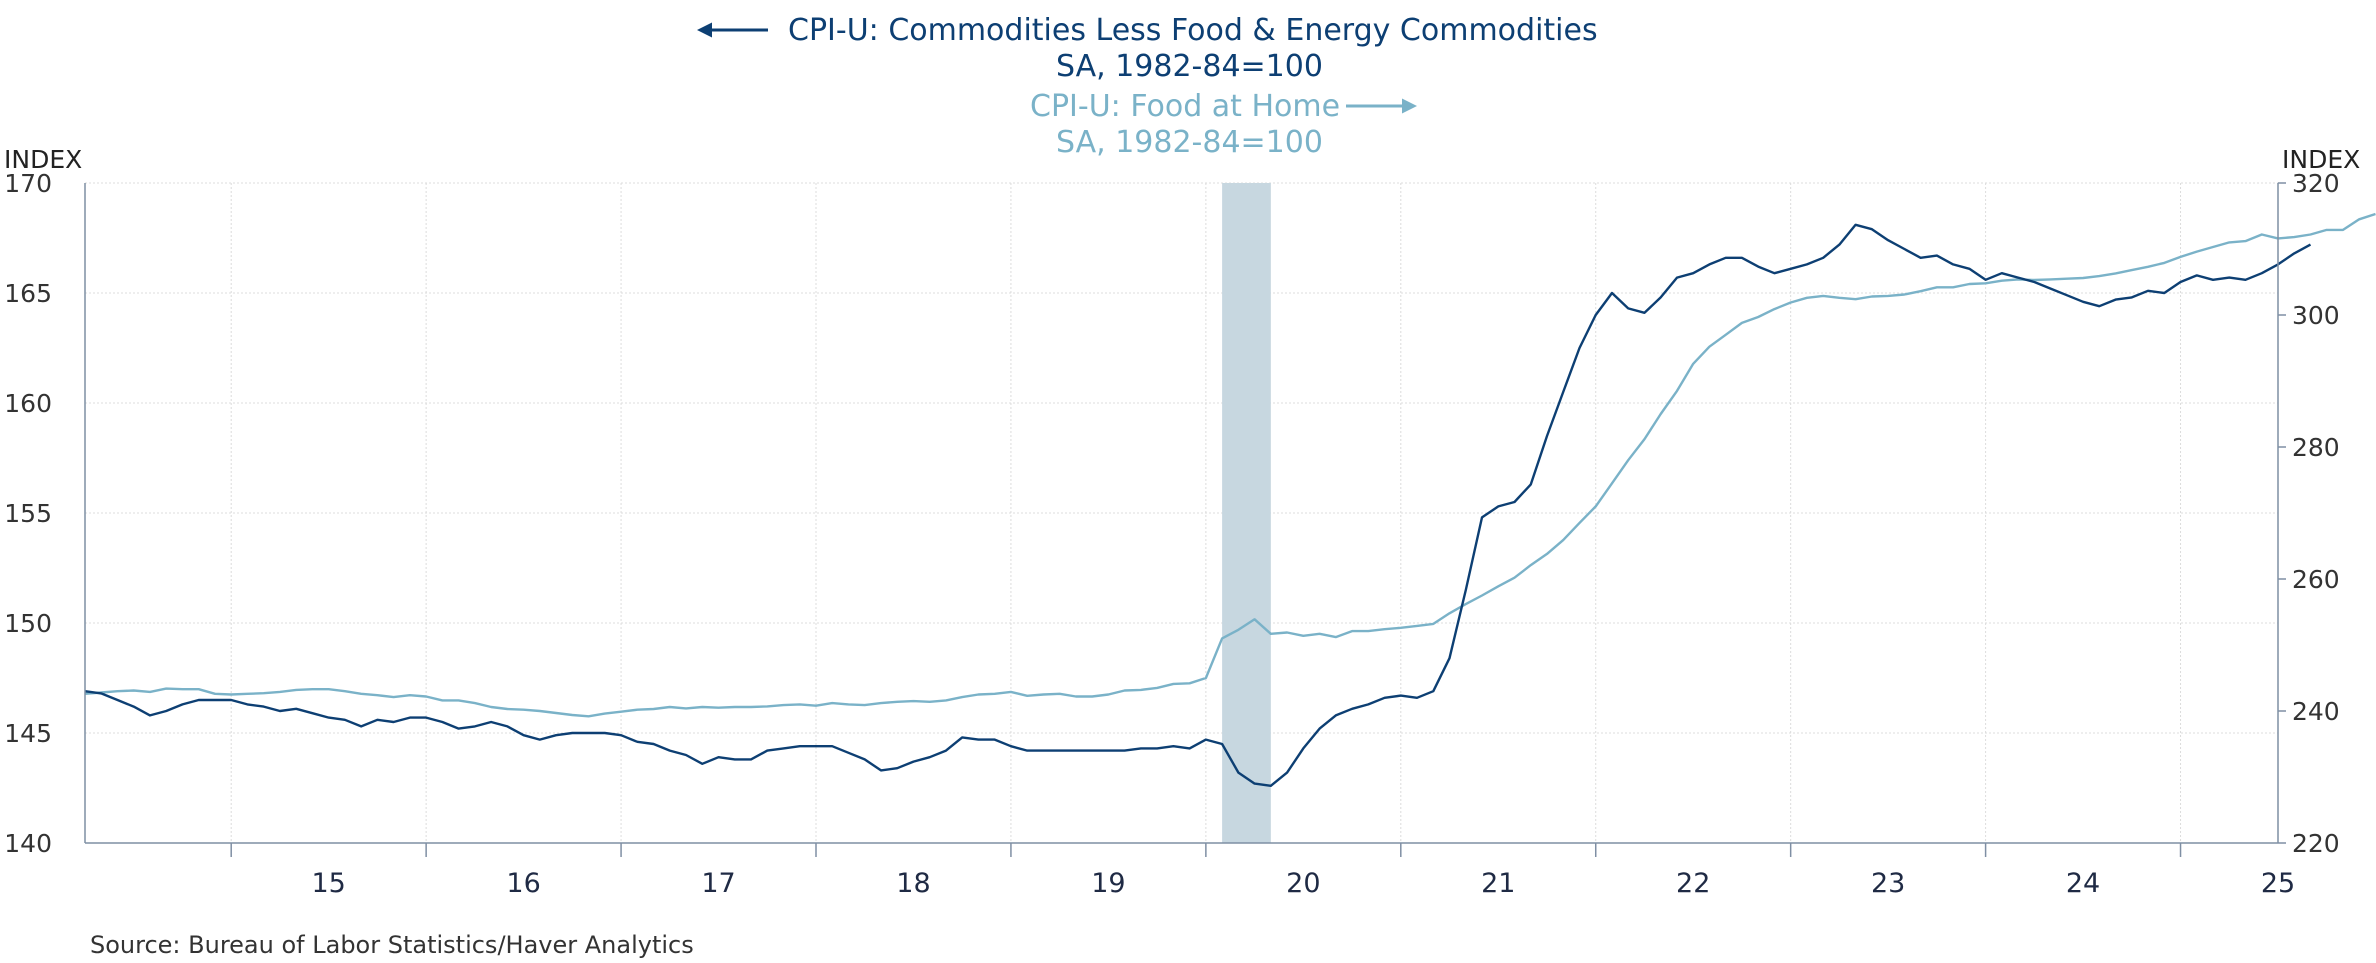 This screenshot has height=963, width=2376. I want to click on left-axis-label: INDEX, so click(43, 159).